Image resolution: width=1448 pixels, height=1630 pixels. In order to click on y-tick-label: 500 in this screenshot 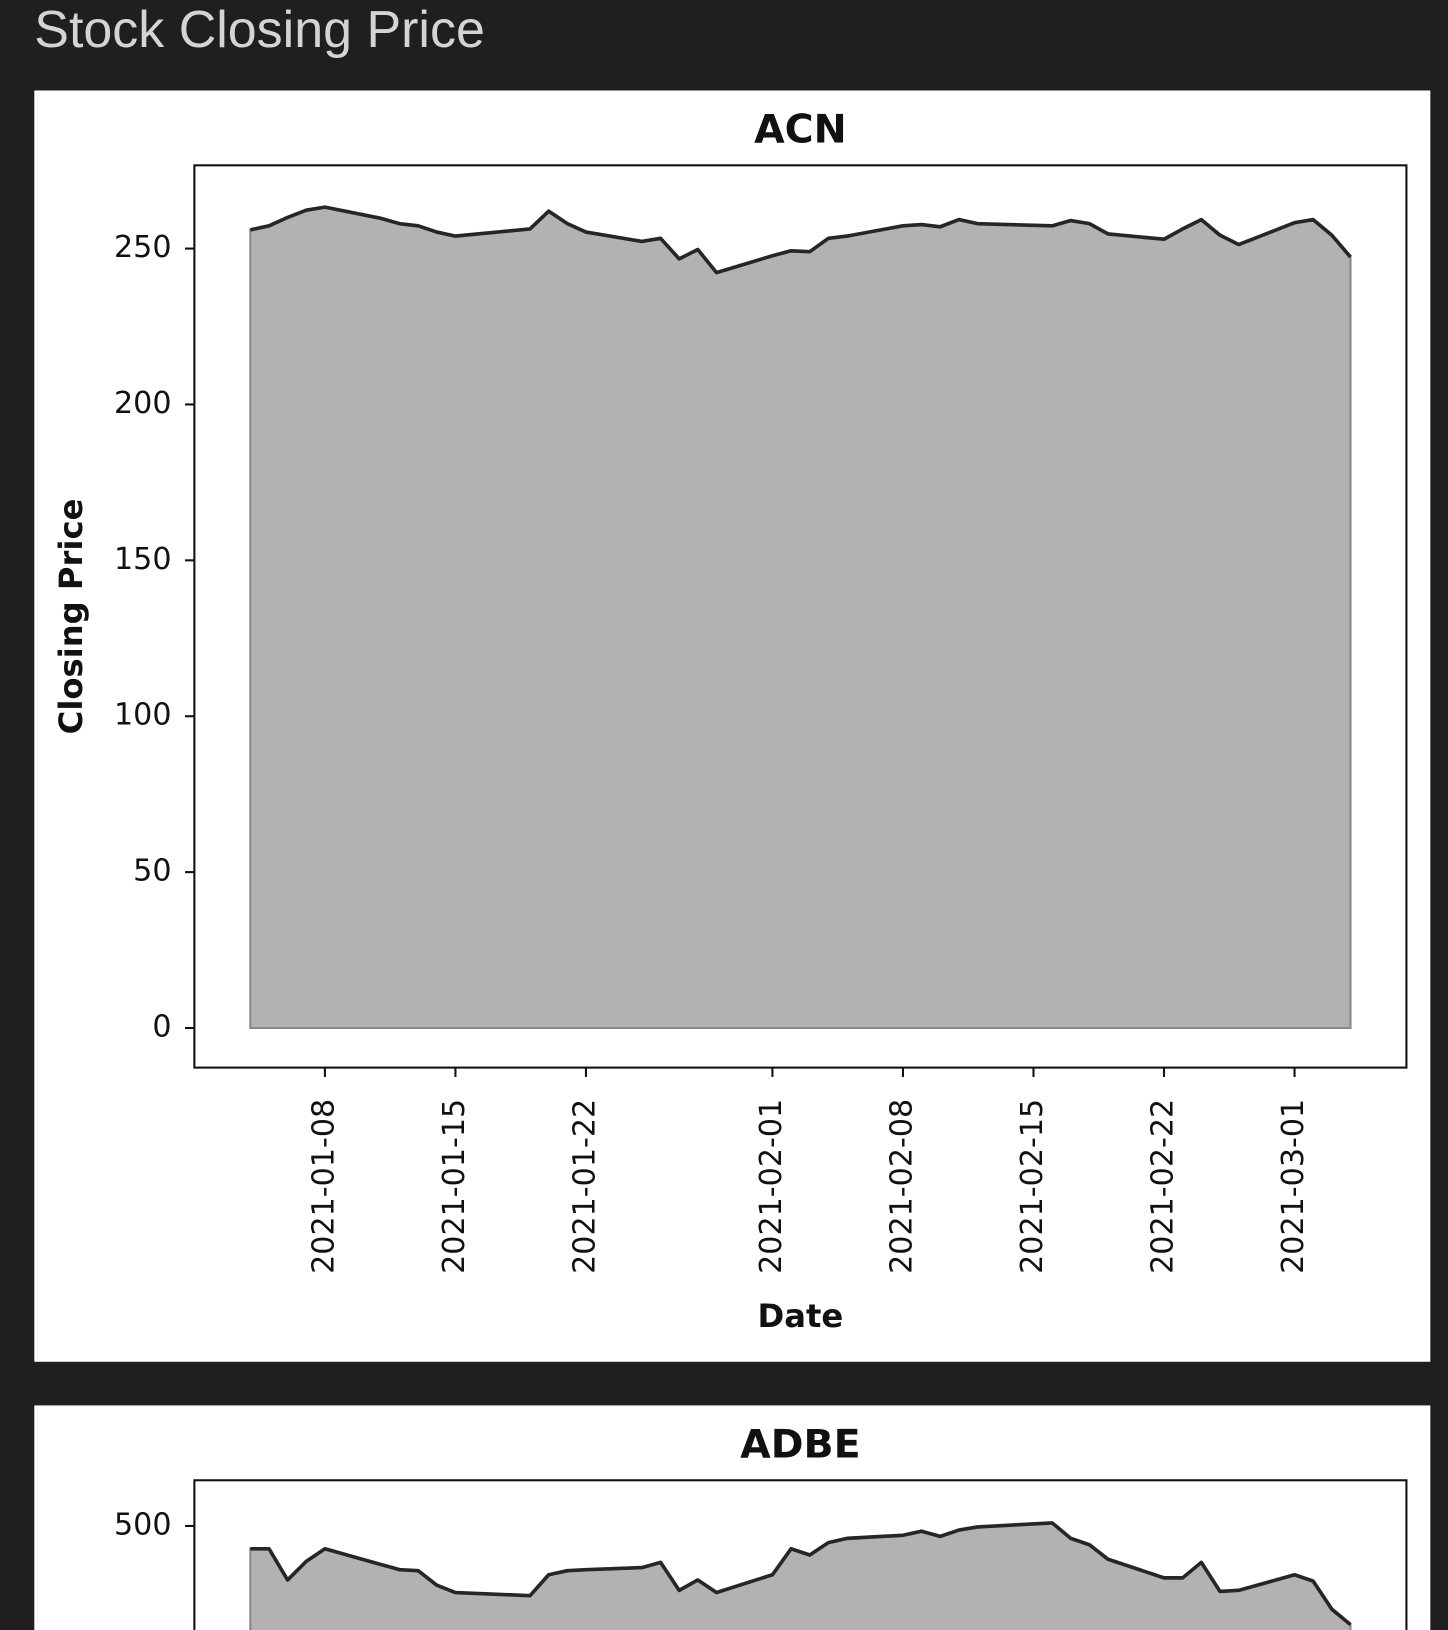, I will do `click(142, 1524)`.